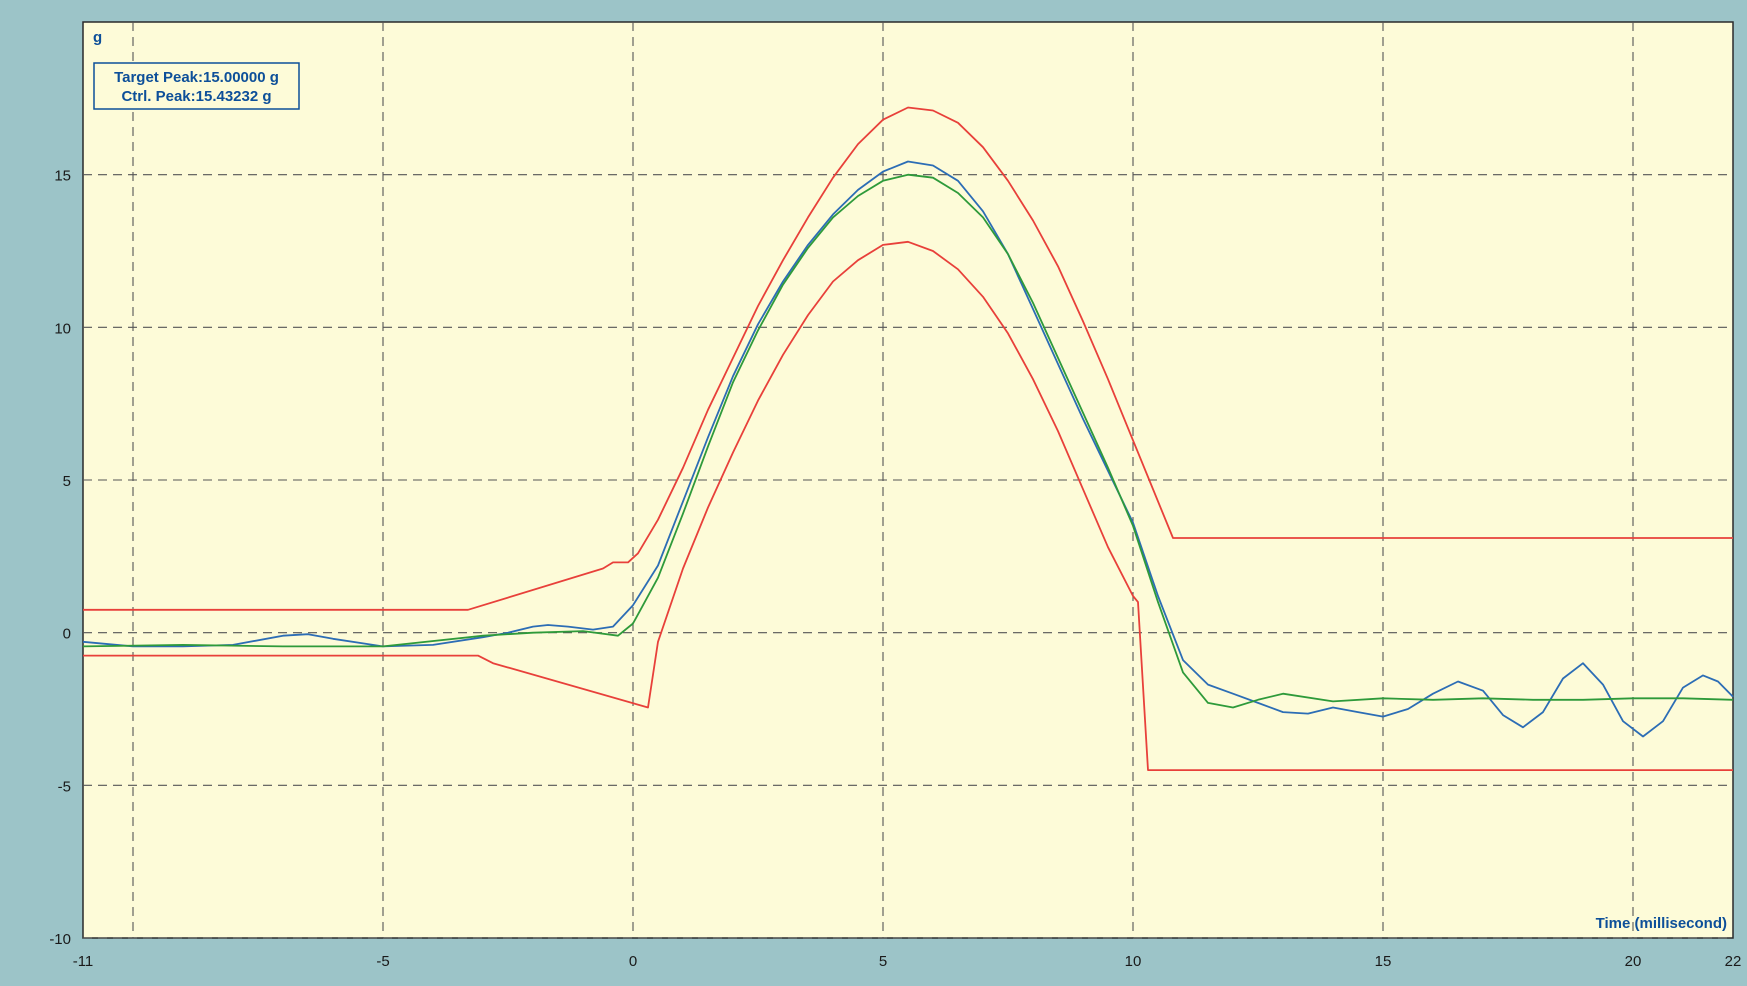 This screenshot has height=986, width=1747. Describe the element at coordinates (196, 77) in the screenshot. I see `target-peak-label: Target Peak:15.00000 g` at that location.